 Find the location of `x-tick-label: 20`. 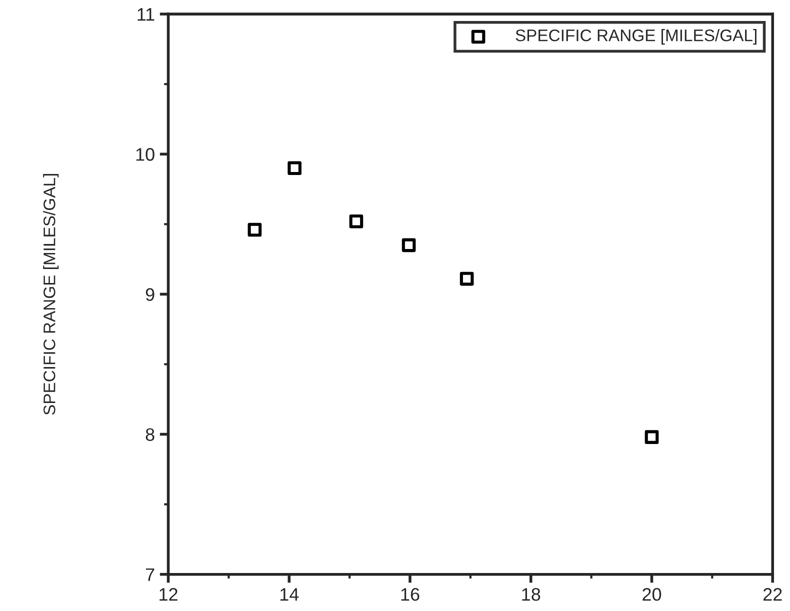

x-tick-label: 20 is located at coordinates (652, 594).